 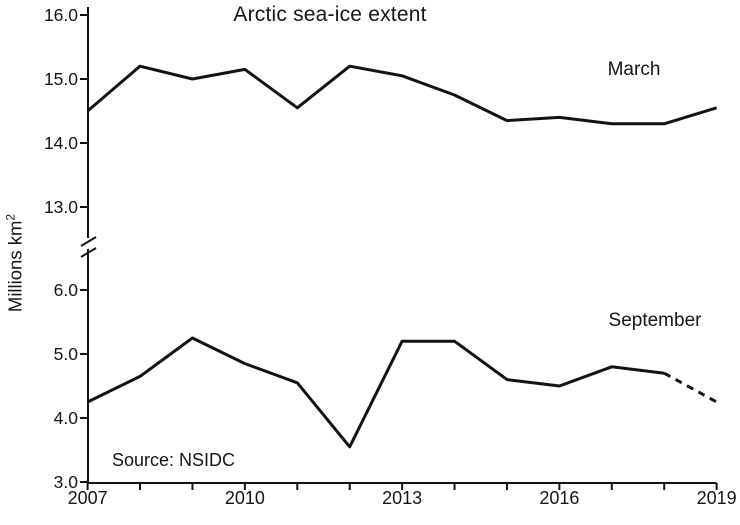 What do you see at coordinates (559, 498) in the screenshot?
I see `x-tick-label: 2016` at bounding box center [559, 498].